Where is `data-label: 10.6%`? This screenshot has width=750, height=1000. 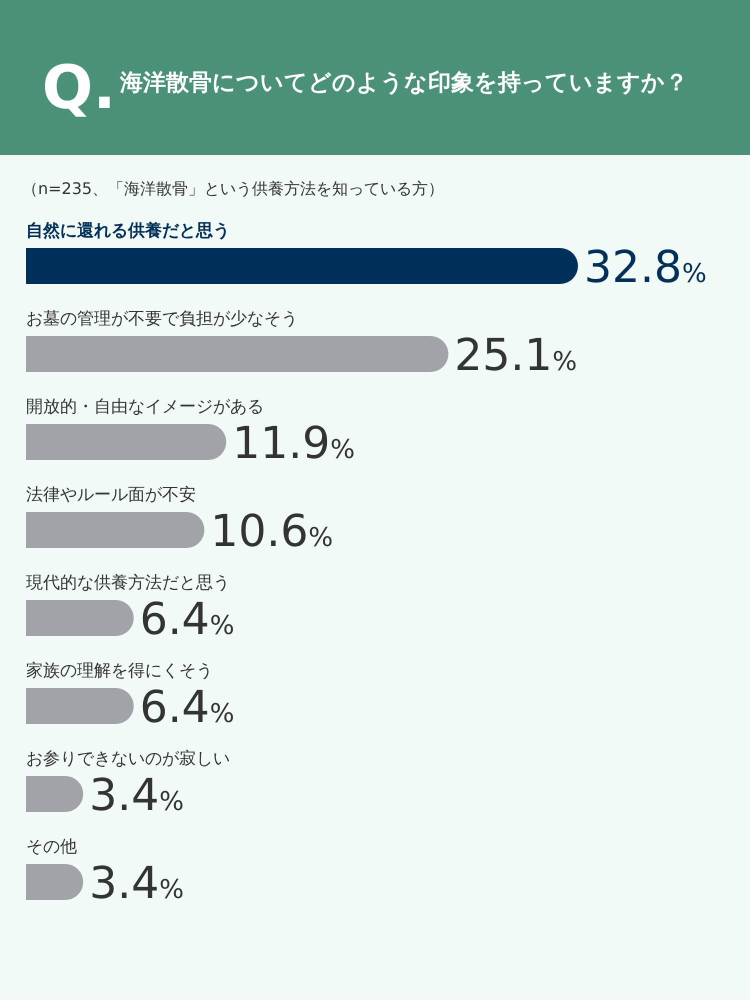
data-label: 10.6% is located at coordinates (272, 531).